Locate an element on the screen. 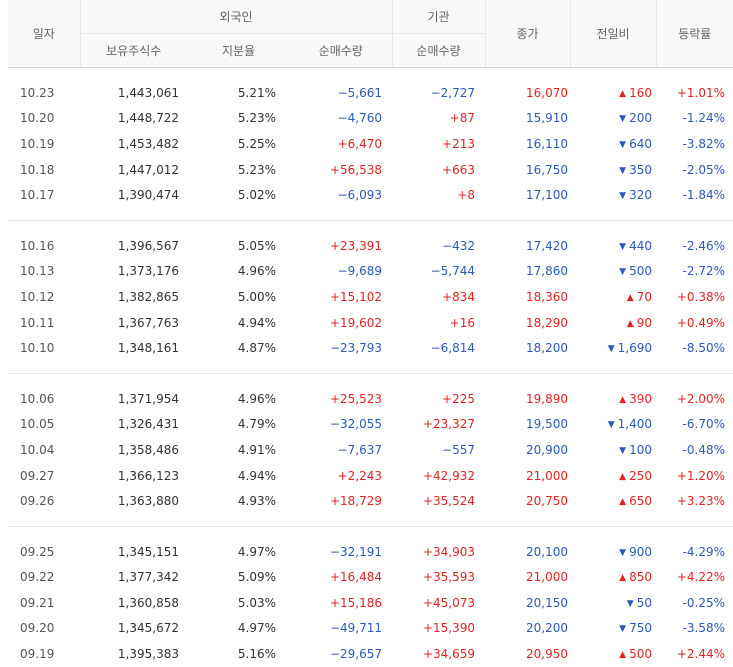 This screenshot has height=667, width=733. change-value: 100 is located at coordinates (640, 449).